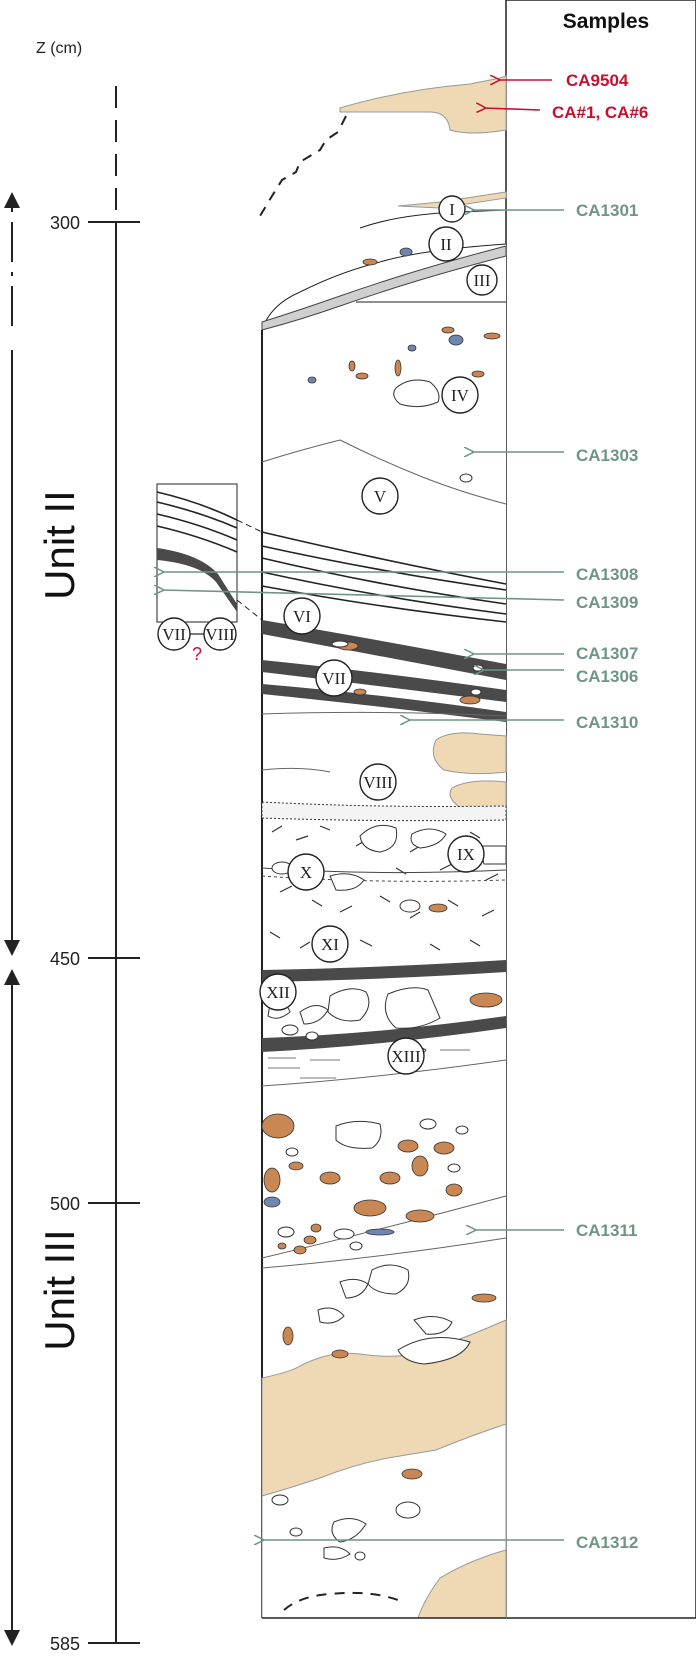 This screenshot has width=696, height=1659. What do you see at coordinates (95, 870) in the screenshot?
I see `depth-axis: 300 450 500 585` at bounding box center [95, 870].